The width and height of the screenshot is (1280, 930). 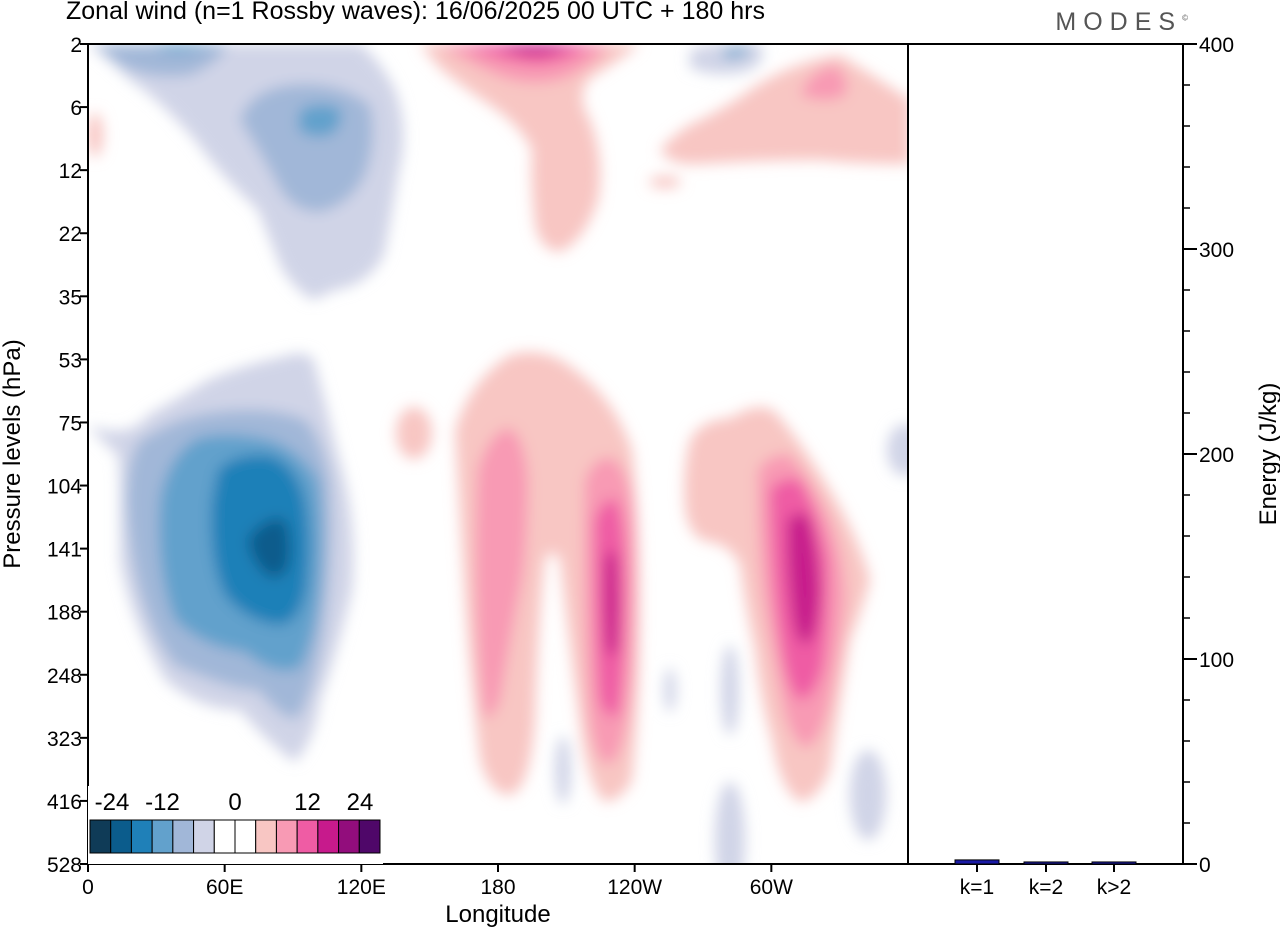 What do you see at coordinates (1267, 454) in the screenshot?
I see `energy-axis-title: Energy (J/kg)` at bounding box center [1267, 454].